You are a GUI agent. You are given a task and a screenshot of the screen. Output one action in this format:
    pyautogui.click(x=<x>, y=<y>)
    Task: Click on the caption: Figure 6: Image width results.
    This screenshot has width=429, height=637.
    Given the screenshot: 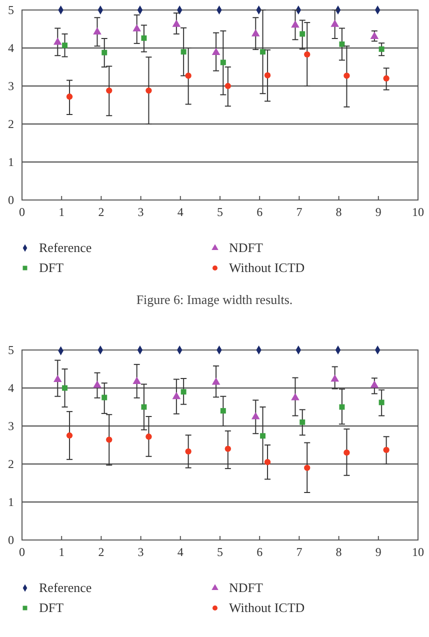 What is the action you would take?
    pyautogui.click(x=214, y=299)
    